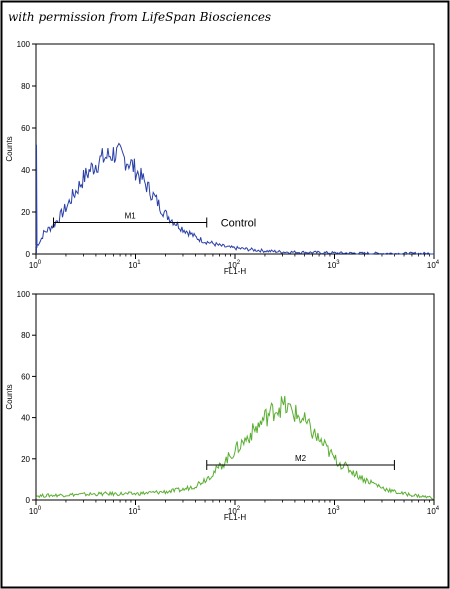  I want to click on gate-marker-label: M1, so click(131, 216).